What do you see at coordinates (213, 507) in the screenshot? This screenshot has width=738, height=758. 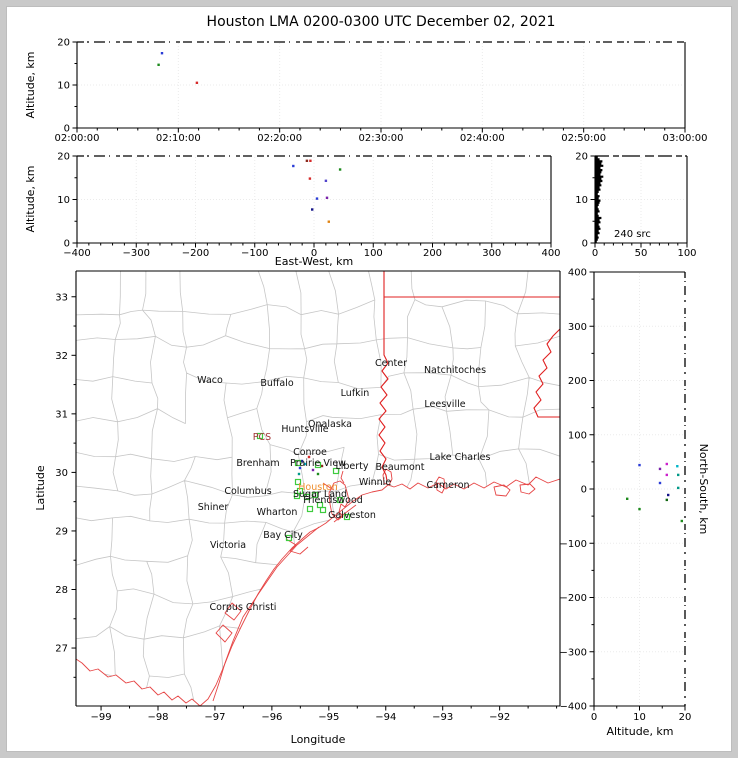 I see `city-label-shiner: Shiner` at bounding box center [213, 507].